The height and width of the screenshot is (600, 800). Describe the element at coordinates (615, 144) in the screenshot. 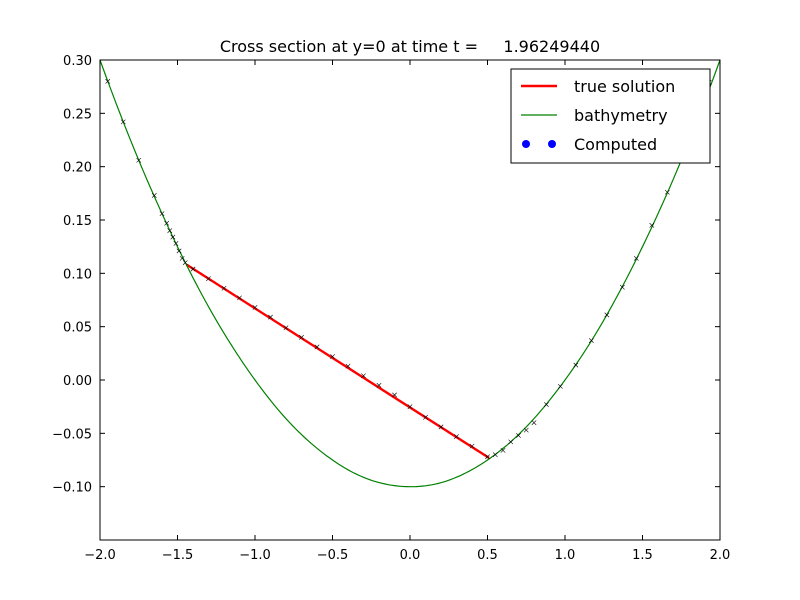

I see `legend-computed-label: Computed` at that location.